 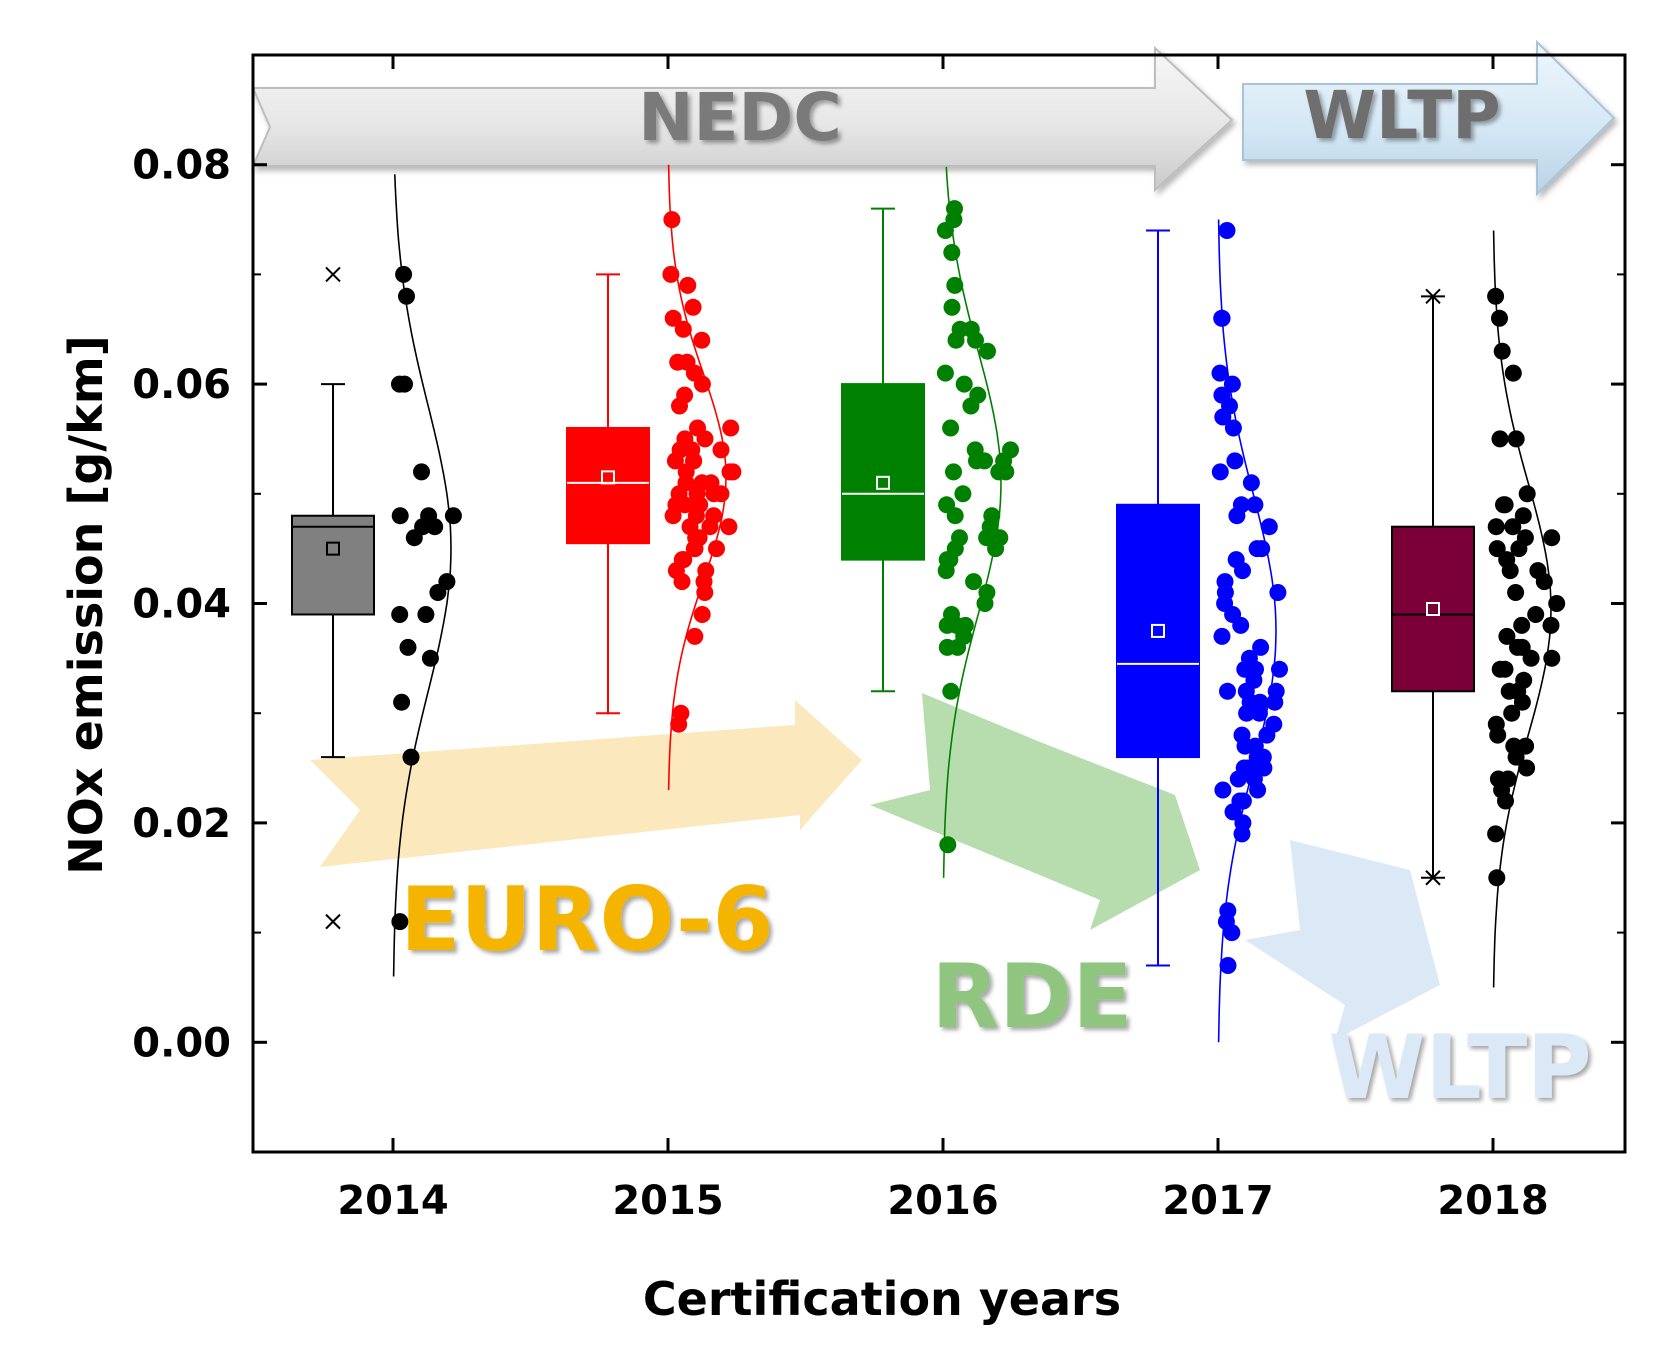 I want to click on euro6-label: EURO-6, so click(x=587, y=919).